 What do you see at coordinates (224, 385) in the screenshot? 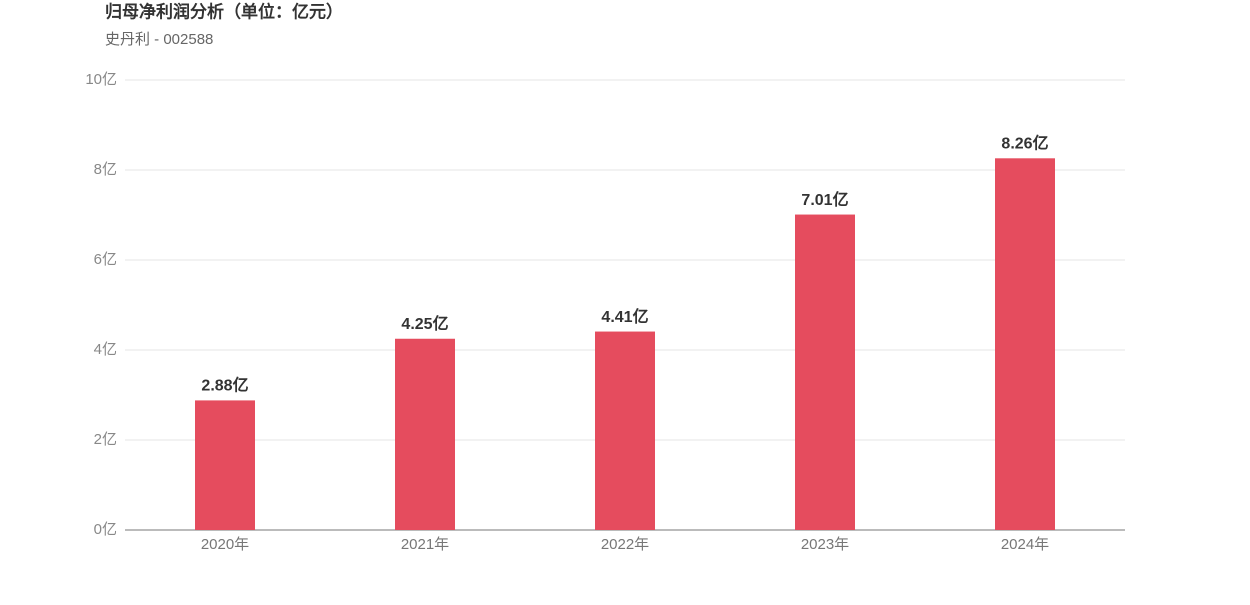
I see `data-label: 2.88亿` at bounding box center [224, 385].